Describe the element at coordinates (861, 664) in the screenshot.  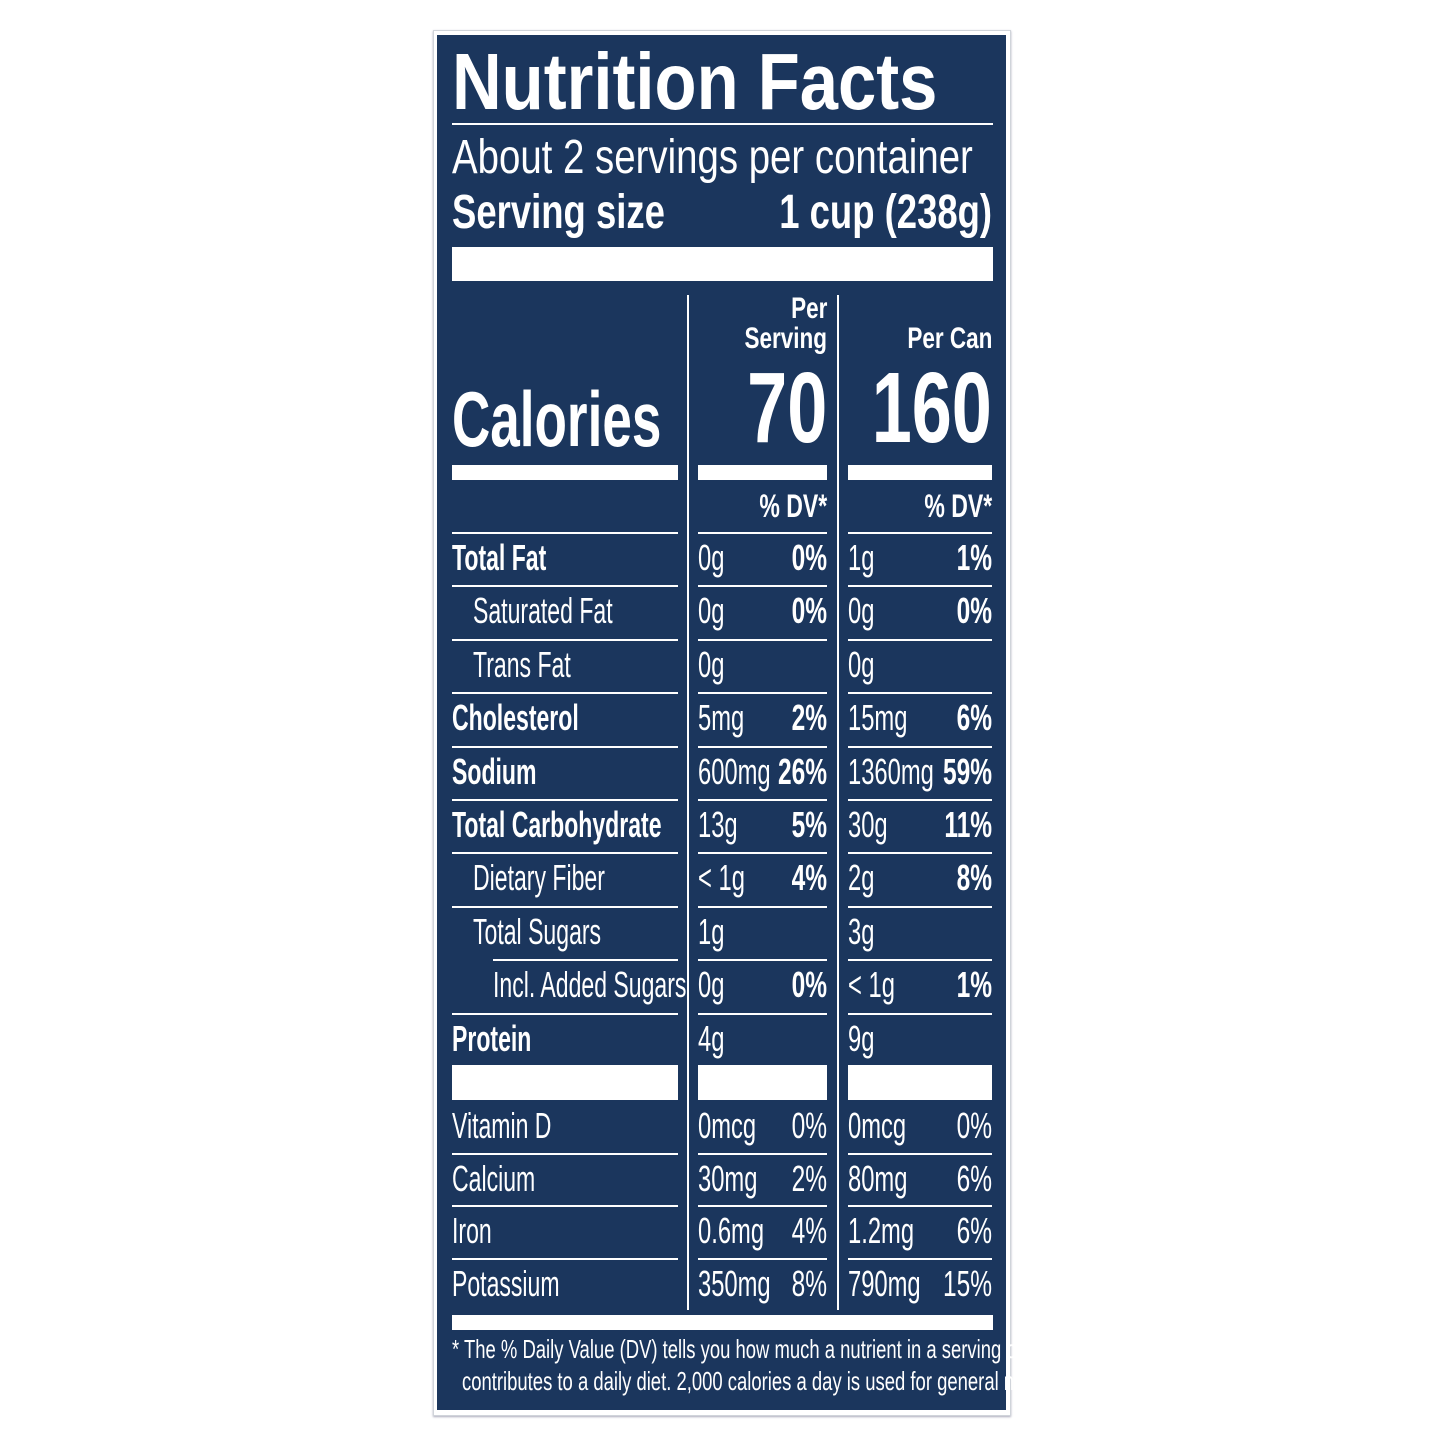
I see `per-can-amount: 0g` at that location.